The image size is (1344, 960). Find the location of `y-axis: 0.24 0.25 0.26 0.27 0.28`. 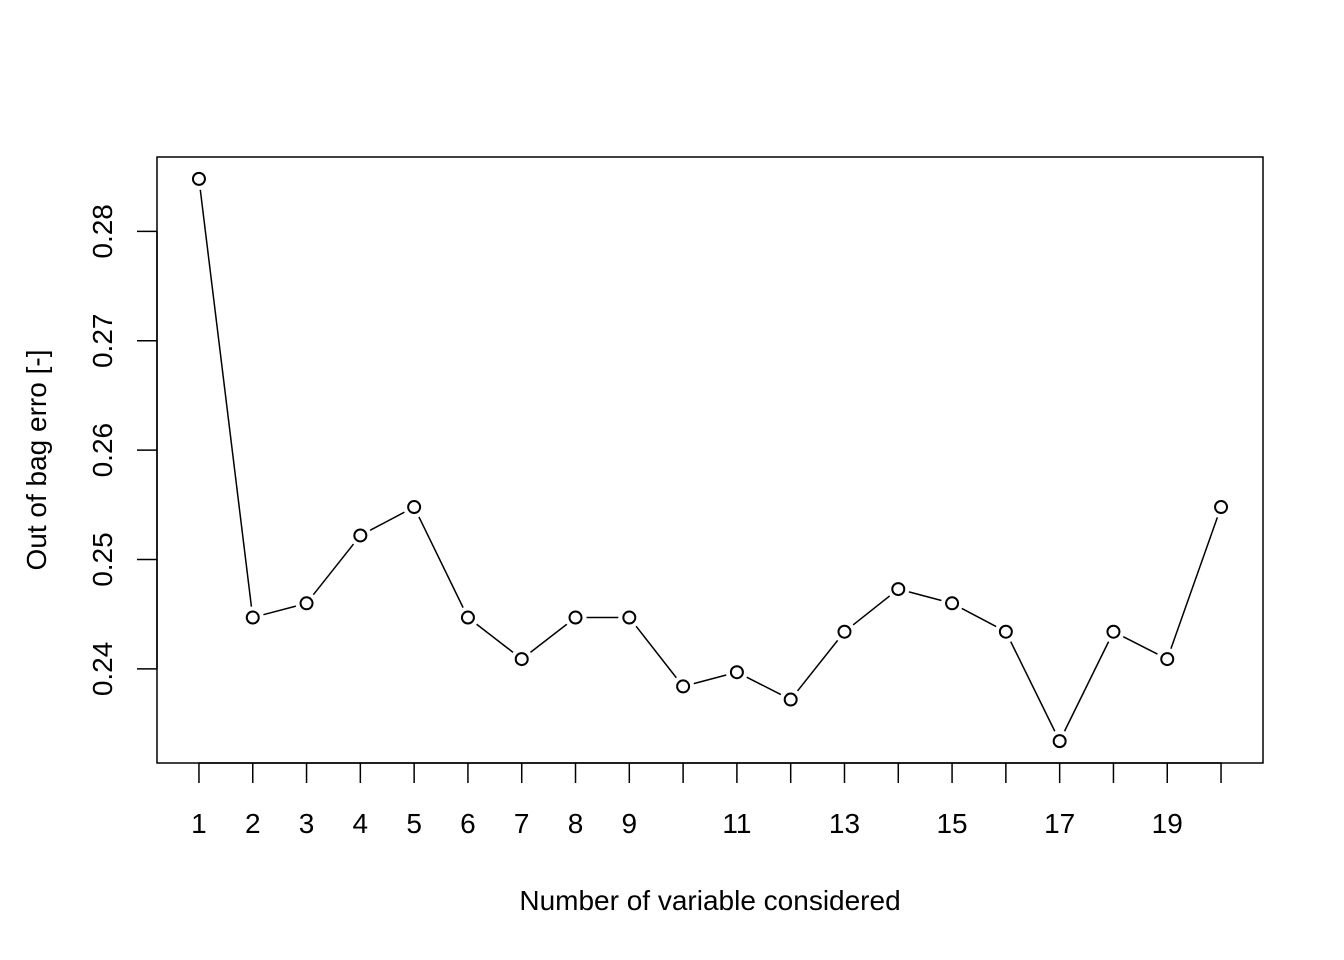

y-axis: 0.24 0.25 0.26 0.27 0.28 is located at coordinates (122, 450).